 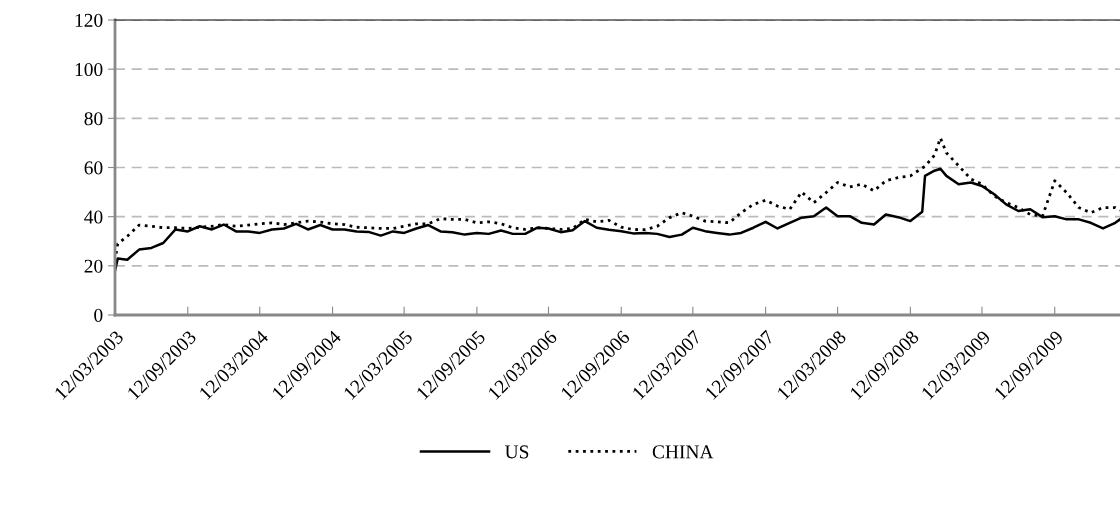 What do you see at coordinates (89, 69) in the screenshot?
I see `y-tick-label: 100` at bounding box center [89, 69].